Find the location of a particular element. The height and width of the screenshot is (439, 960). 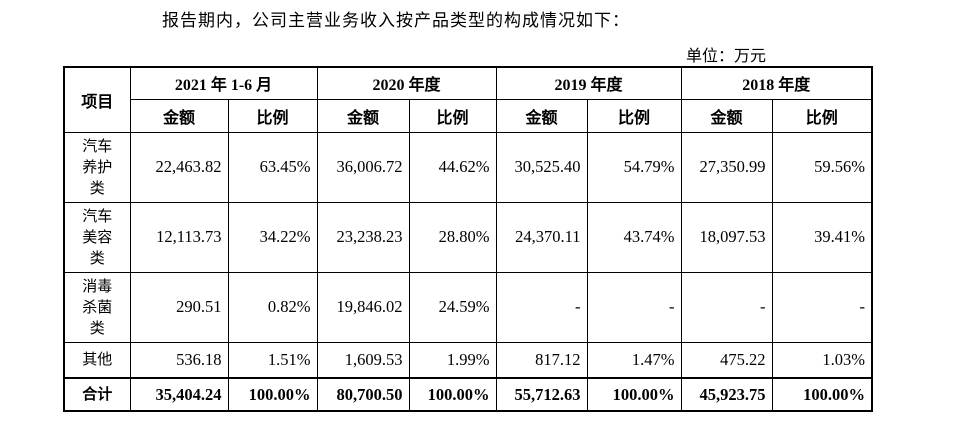

ratio-cell: 59.56% is located at coordinates (822, 167).